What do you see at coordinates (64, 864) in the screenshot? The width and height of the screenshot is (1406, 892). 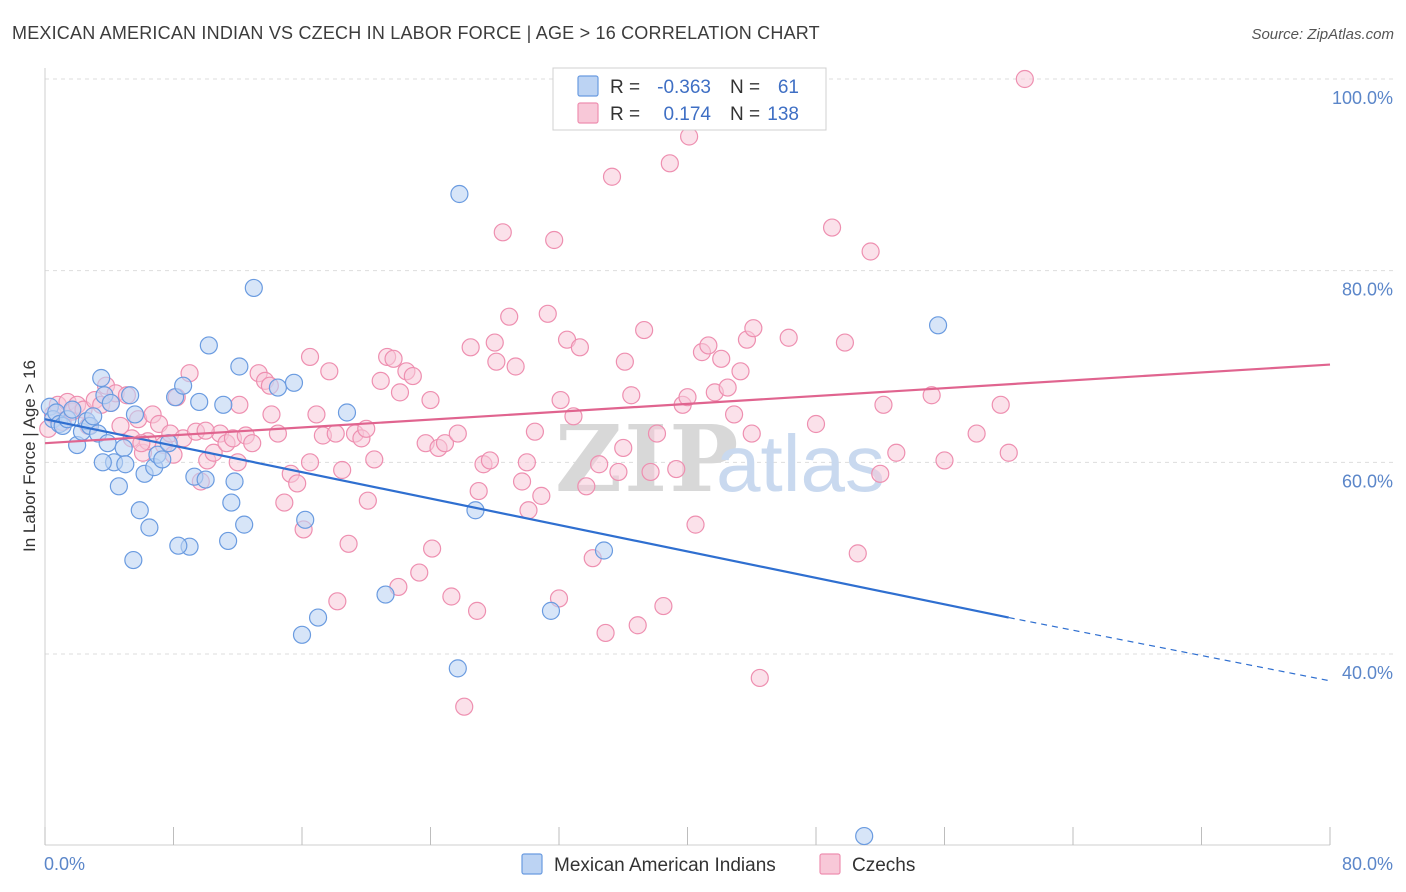 I see `x-tick-label: 0.0%` at bounding box center [64, 864].